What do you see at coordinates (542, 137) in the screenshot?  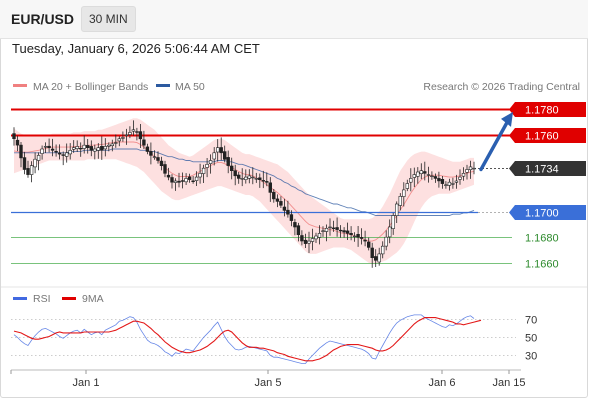 I see `level-label-1.1760: 1.1760` at bounding box center [542, 137].